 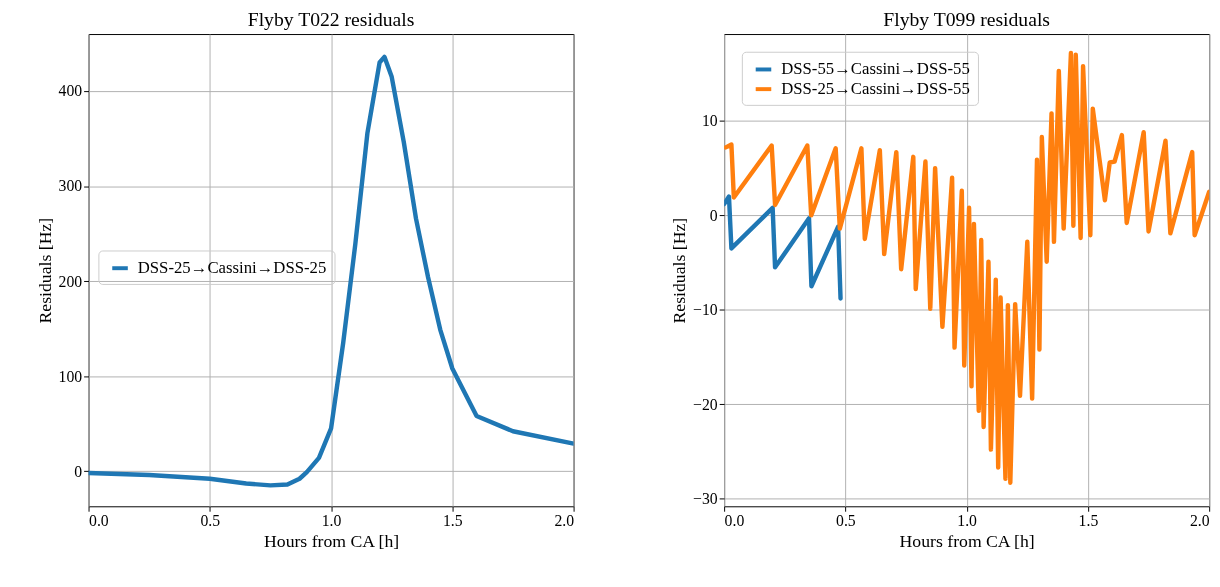 I want to click on y-tick-label: 300, so click(x=70, y=186).